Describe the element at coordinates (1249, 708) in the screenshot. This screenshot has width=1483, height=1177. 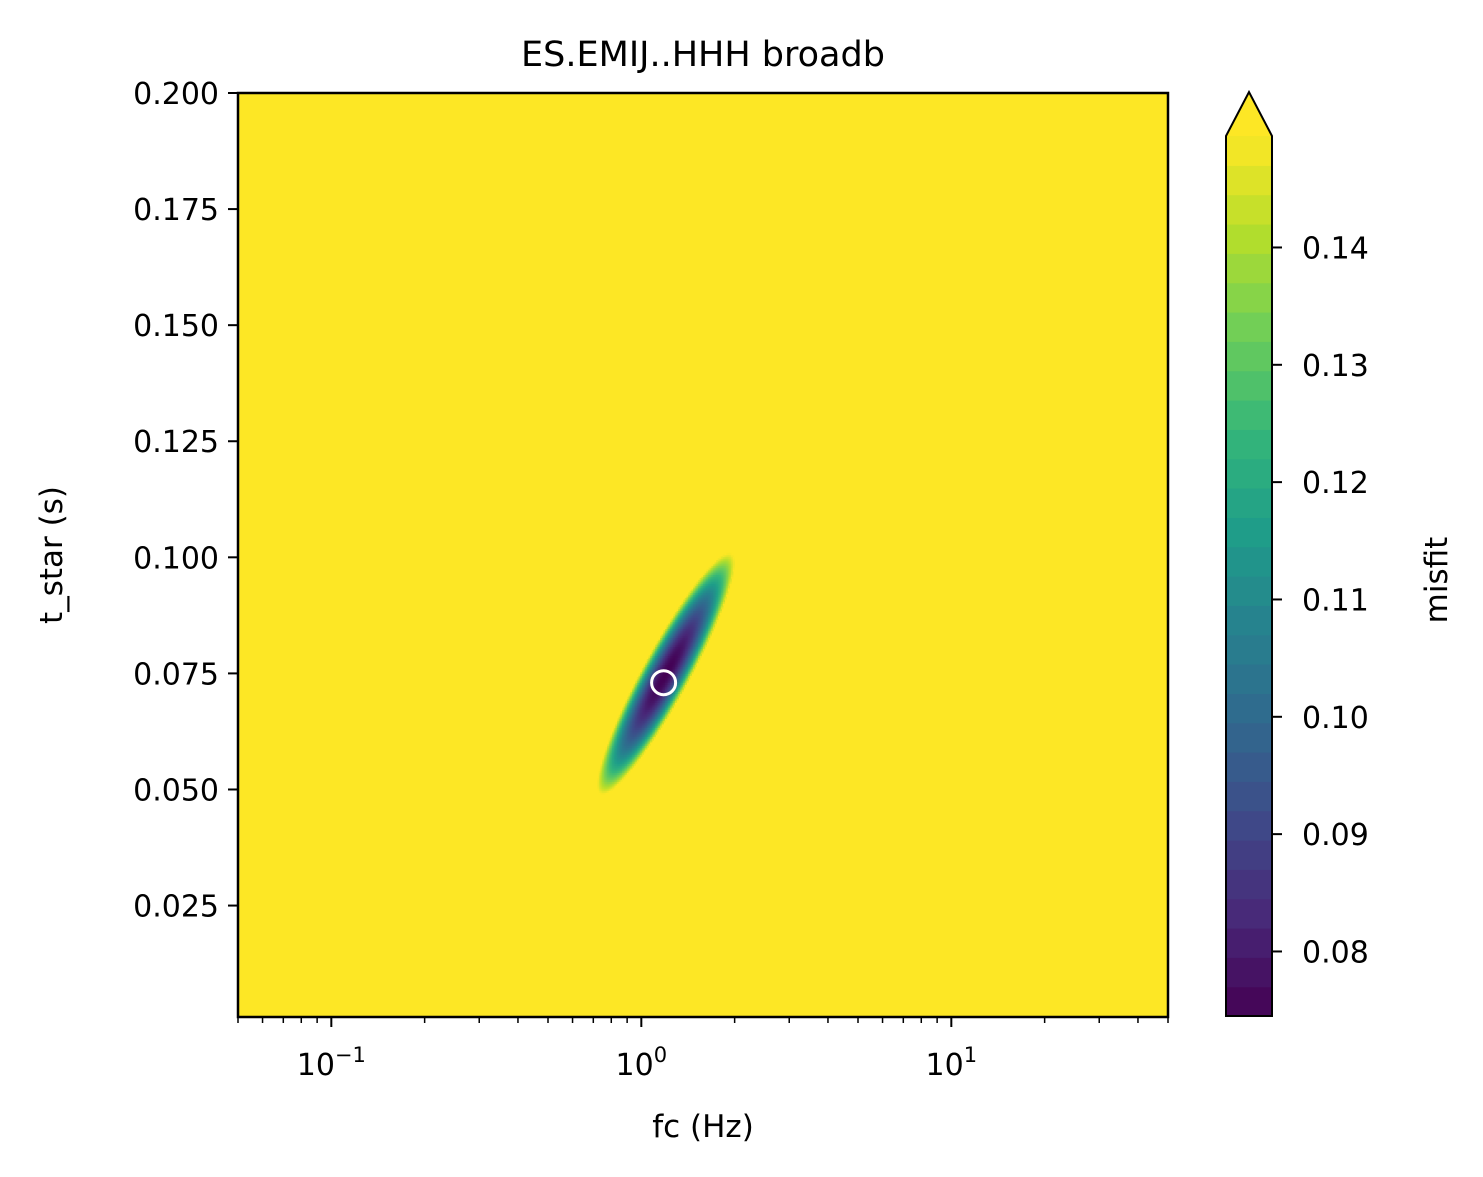
I see `colorbar-band` at that location.